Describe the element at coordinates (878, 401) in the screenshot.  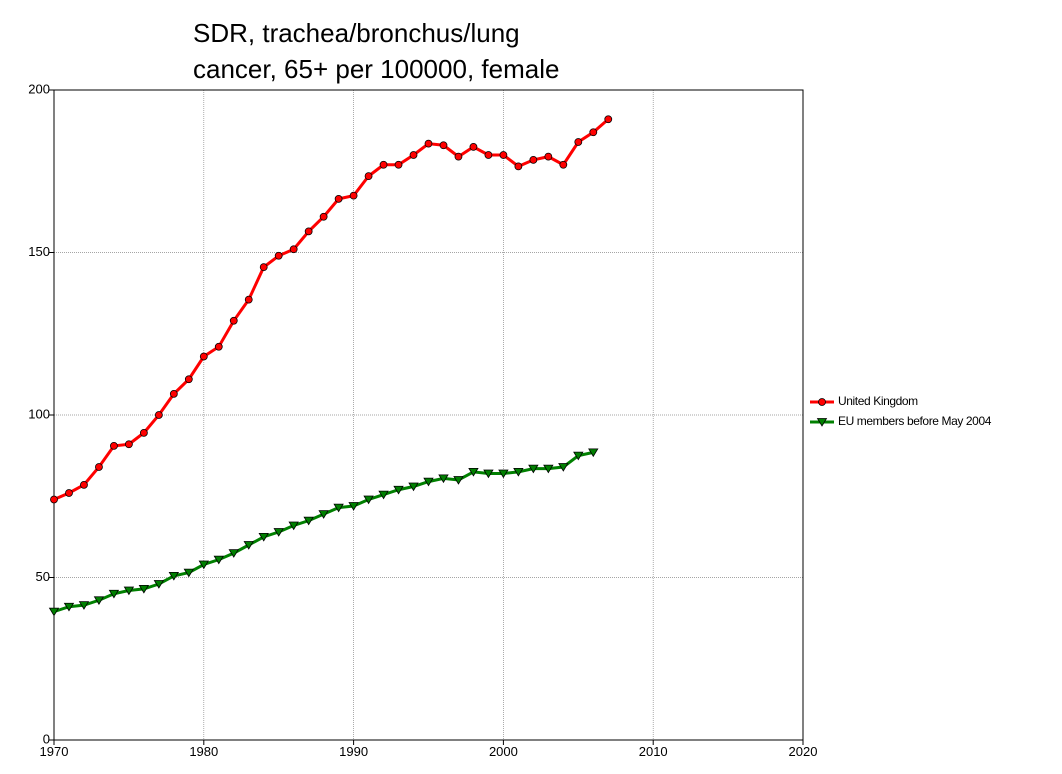
I see `legend-label: United Kingdom` at that location.